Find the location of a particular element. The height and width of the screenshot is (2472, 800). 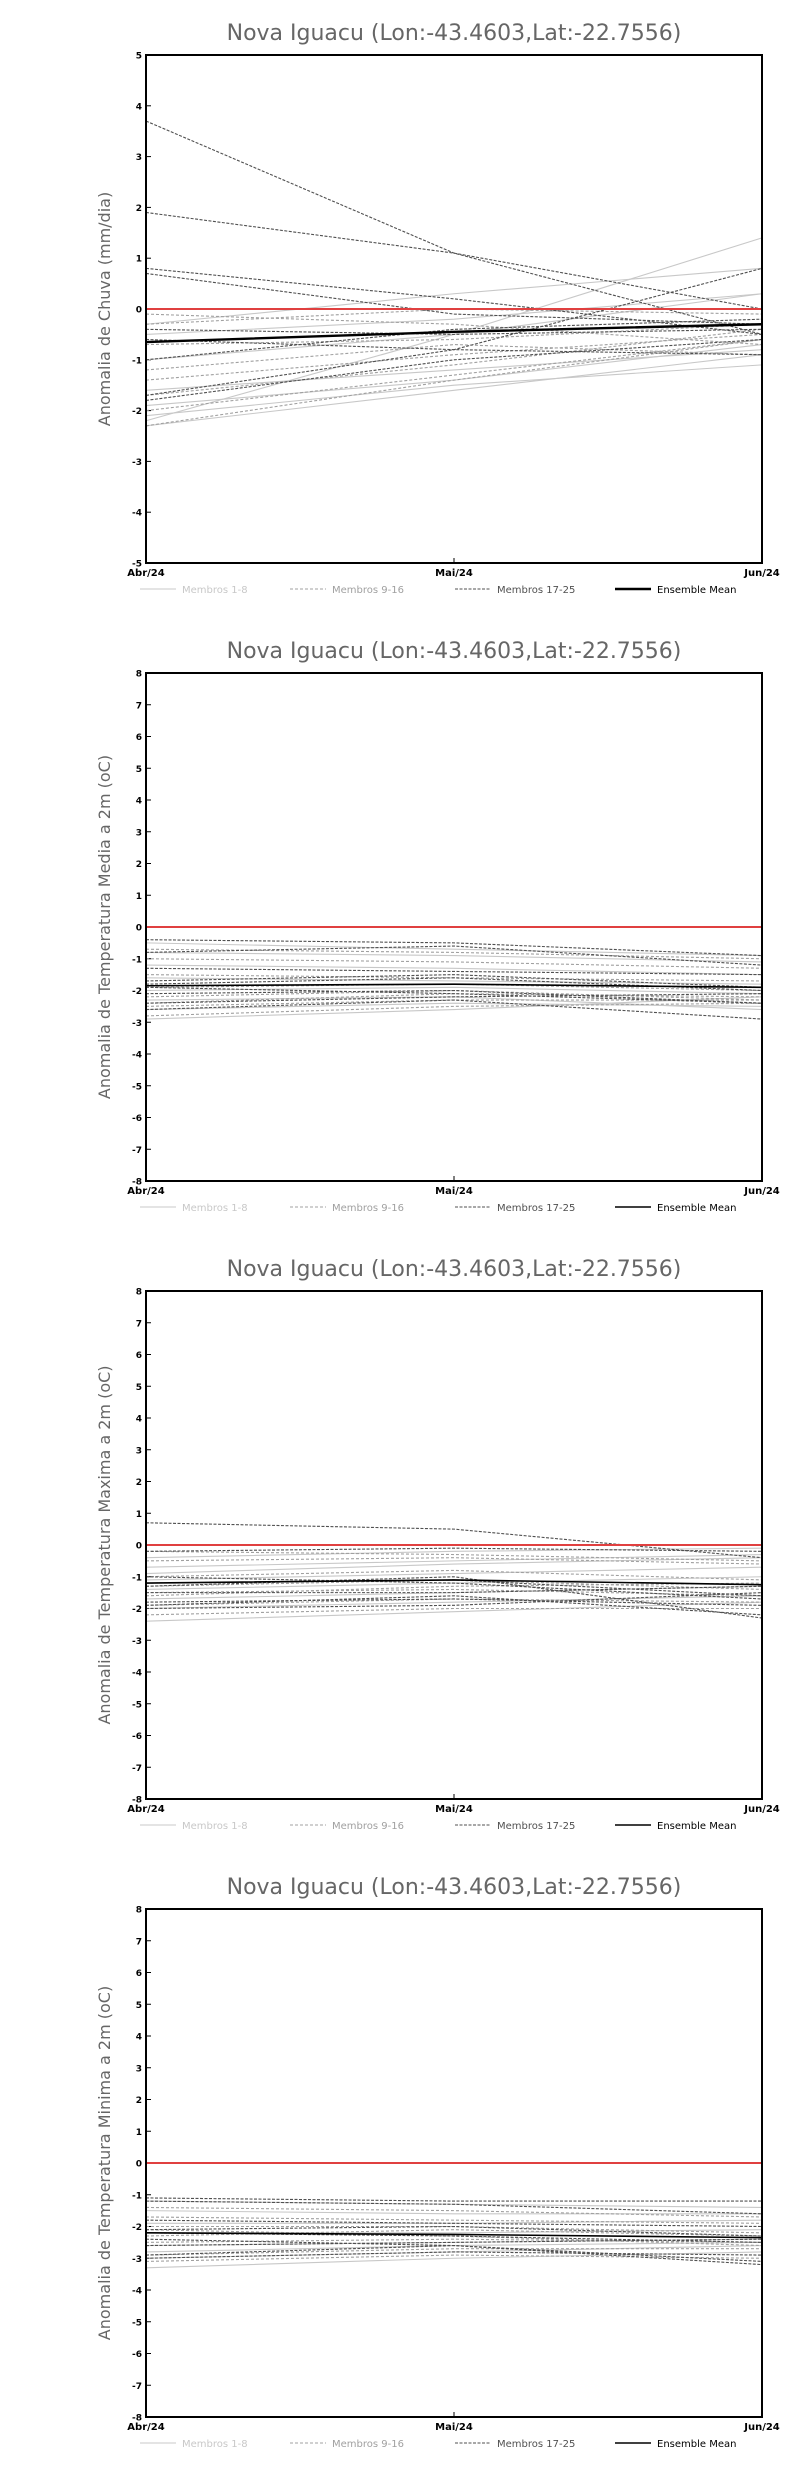

y-tick-label: 4 is located at coordinates (139, 107).